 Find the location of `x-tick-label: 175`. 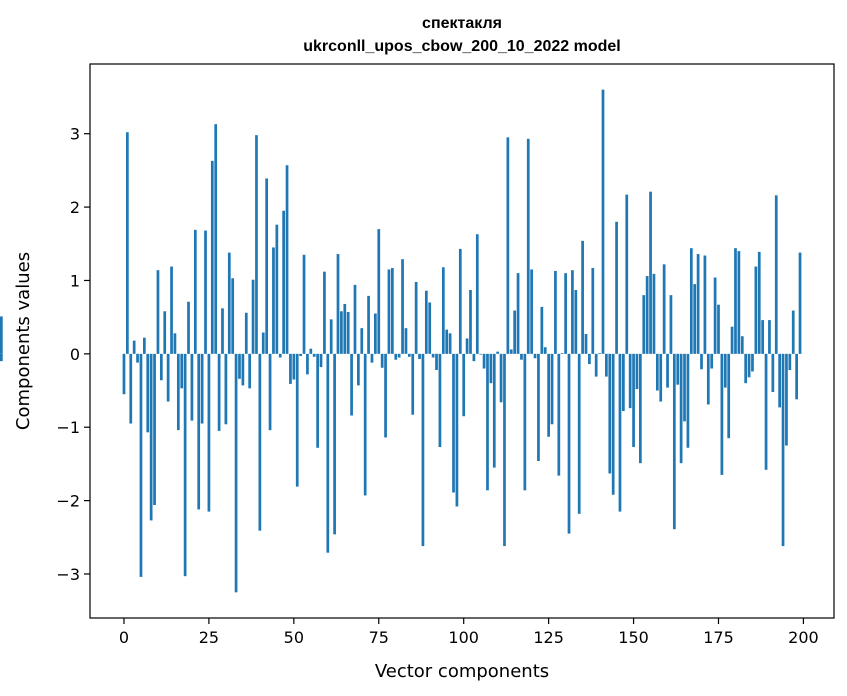

x-tick-label: 175 is located at coordinates (718, 637).